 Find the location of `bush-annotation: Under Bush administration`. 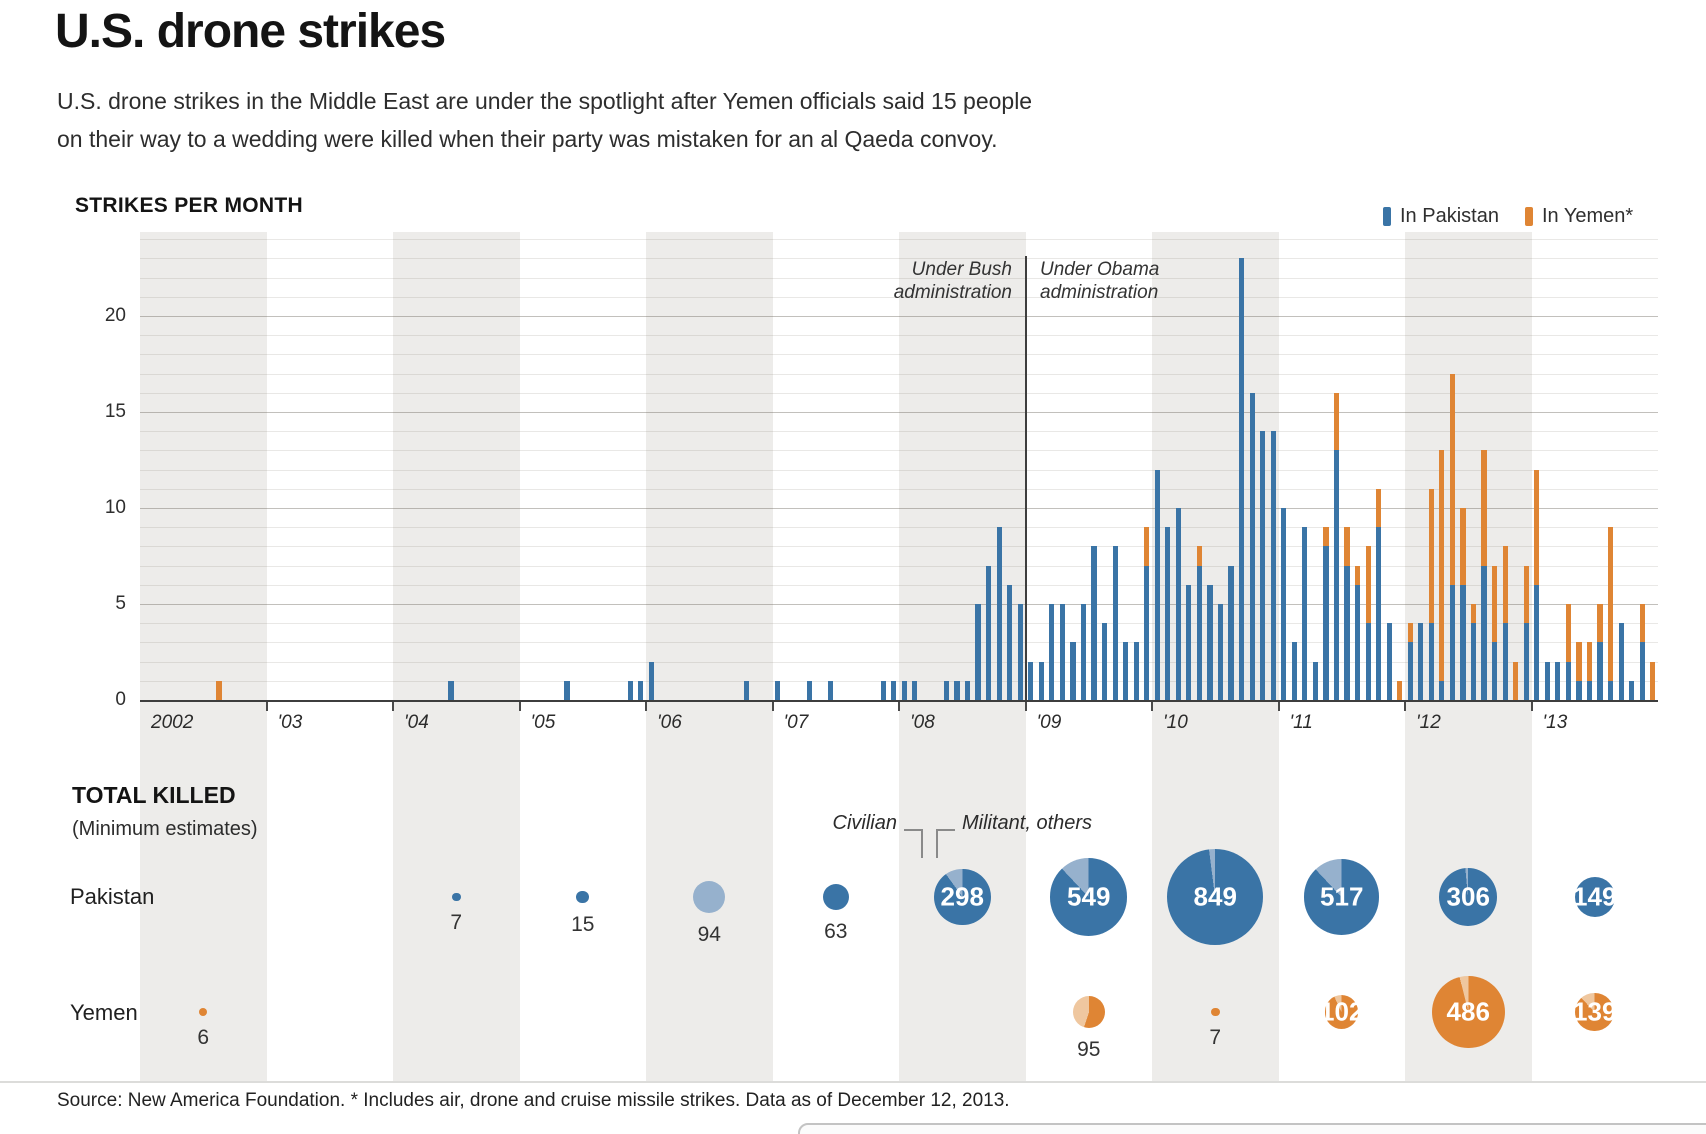

bush-annotation: Under Bush administration is located at coordinates (952, 281).